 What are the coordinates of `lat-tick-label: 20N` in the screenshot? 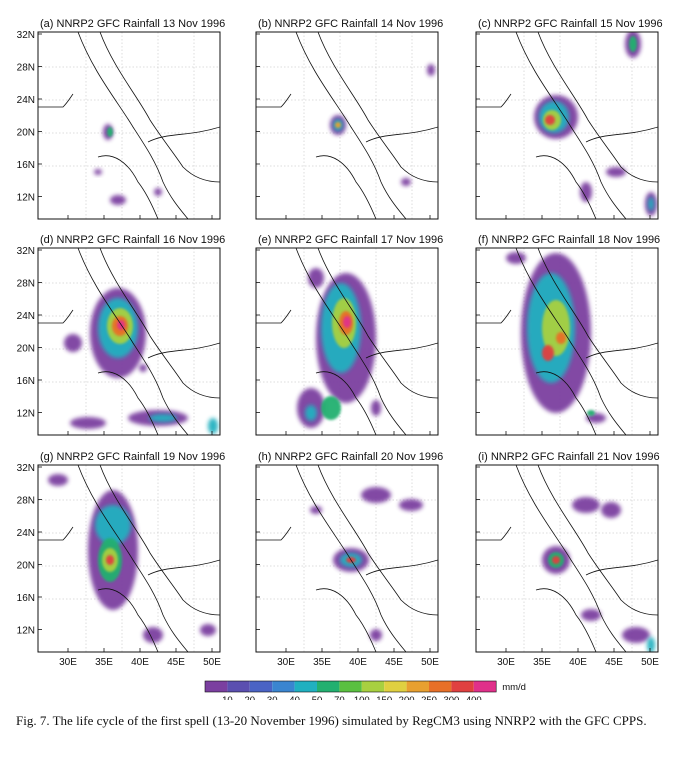 It's located at (26, 133).